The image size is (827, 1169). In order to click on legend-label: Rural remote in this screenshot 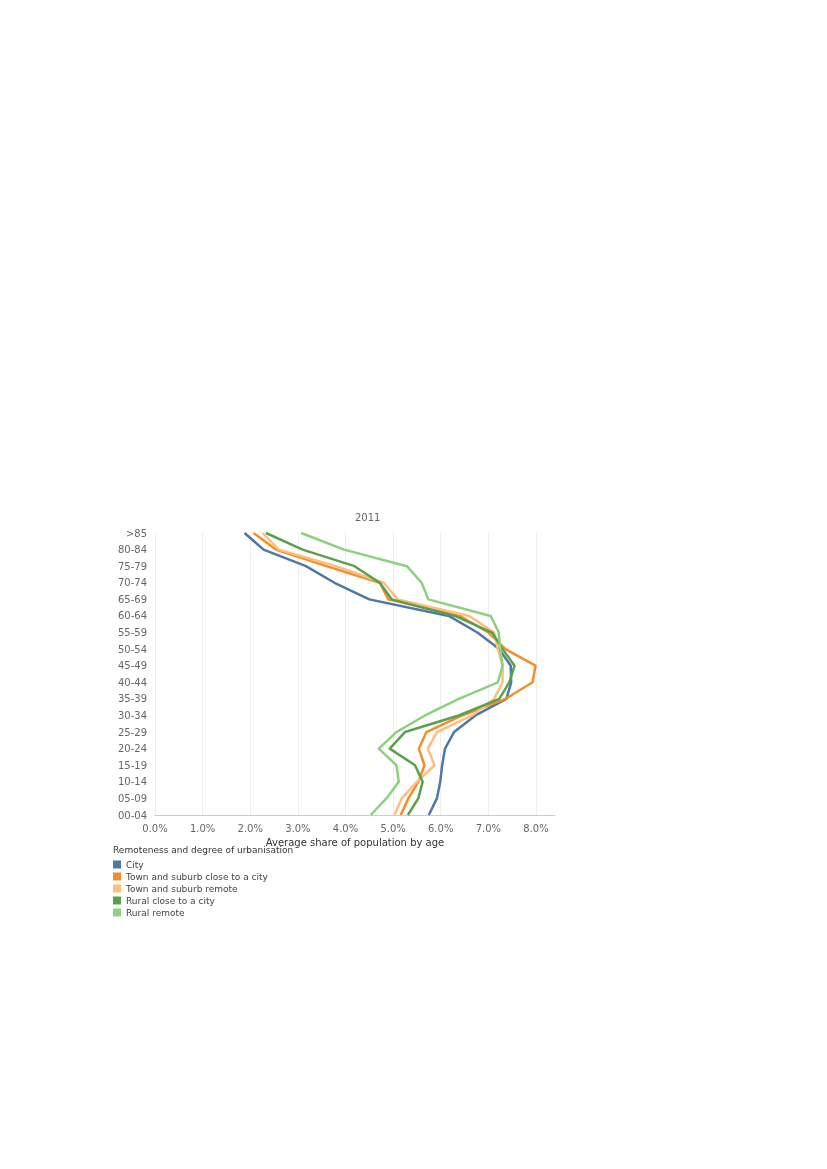, I will do `click(155, 912)`.